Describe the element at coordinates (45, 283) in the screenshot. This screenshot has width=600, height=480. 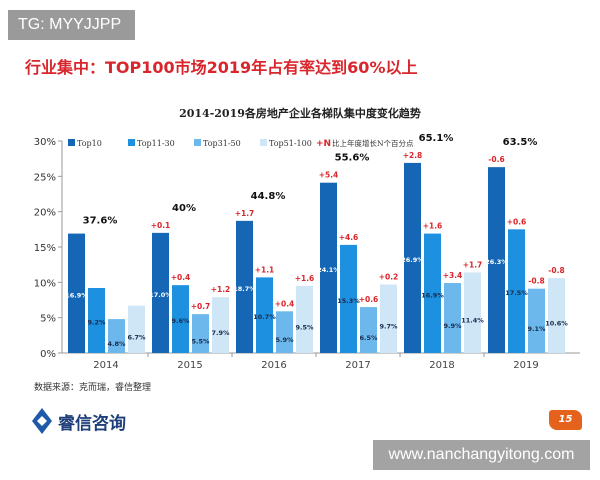
I see `y-tick-label: 10%` at that location.